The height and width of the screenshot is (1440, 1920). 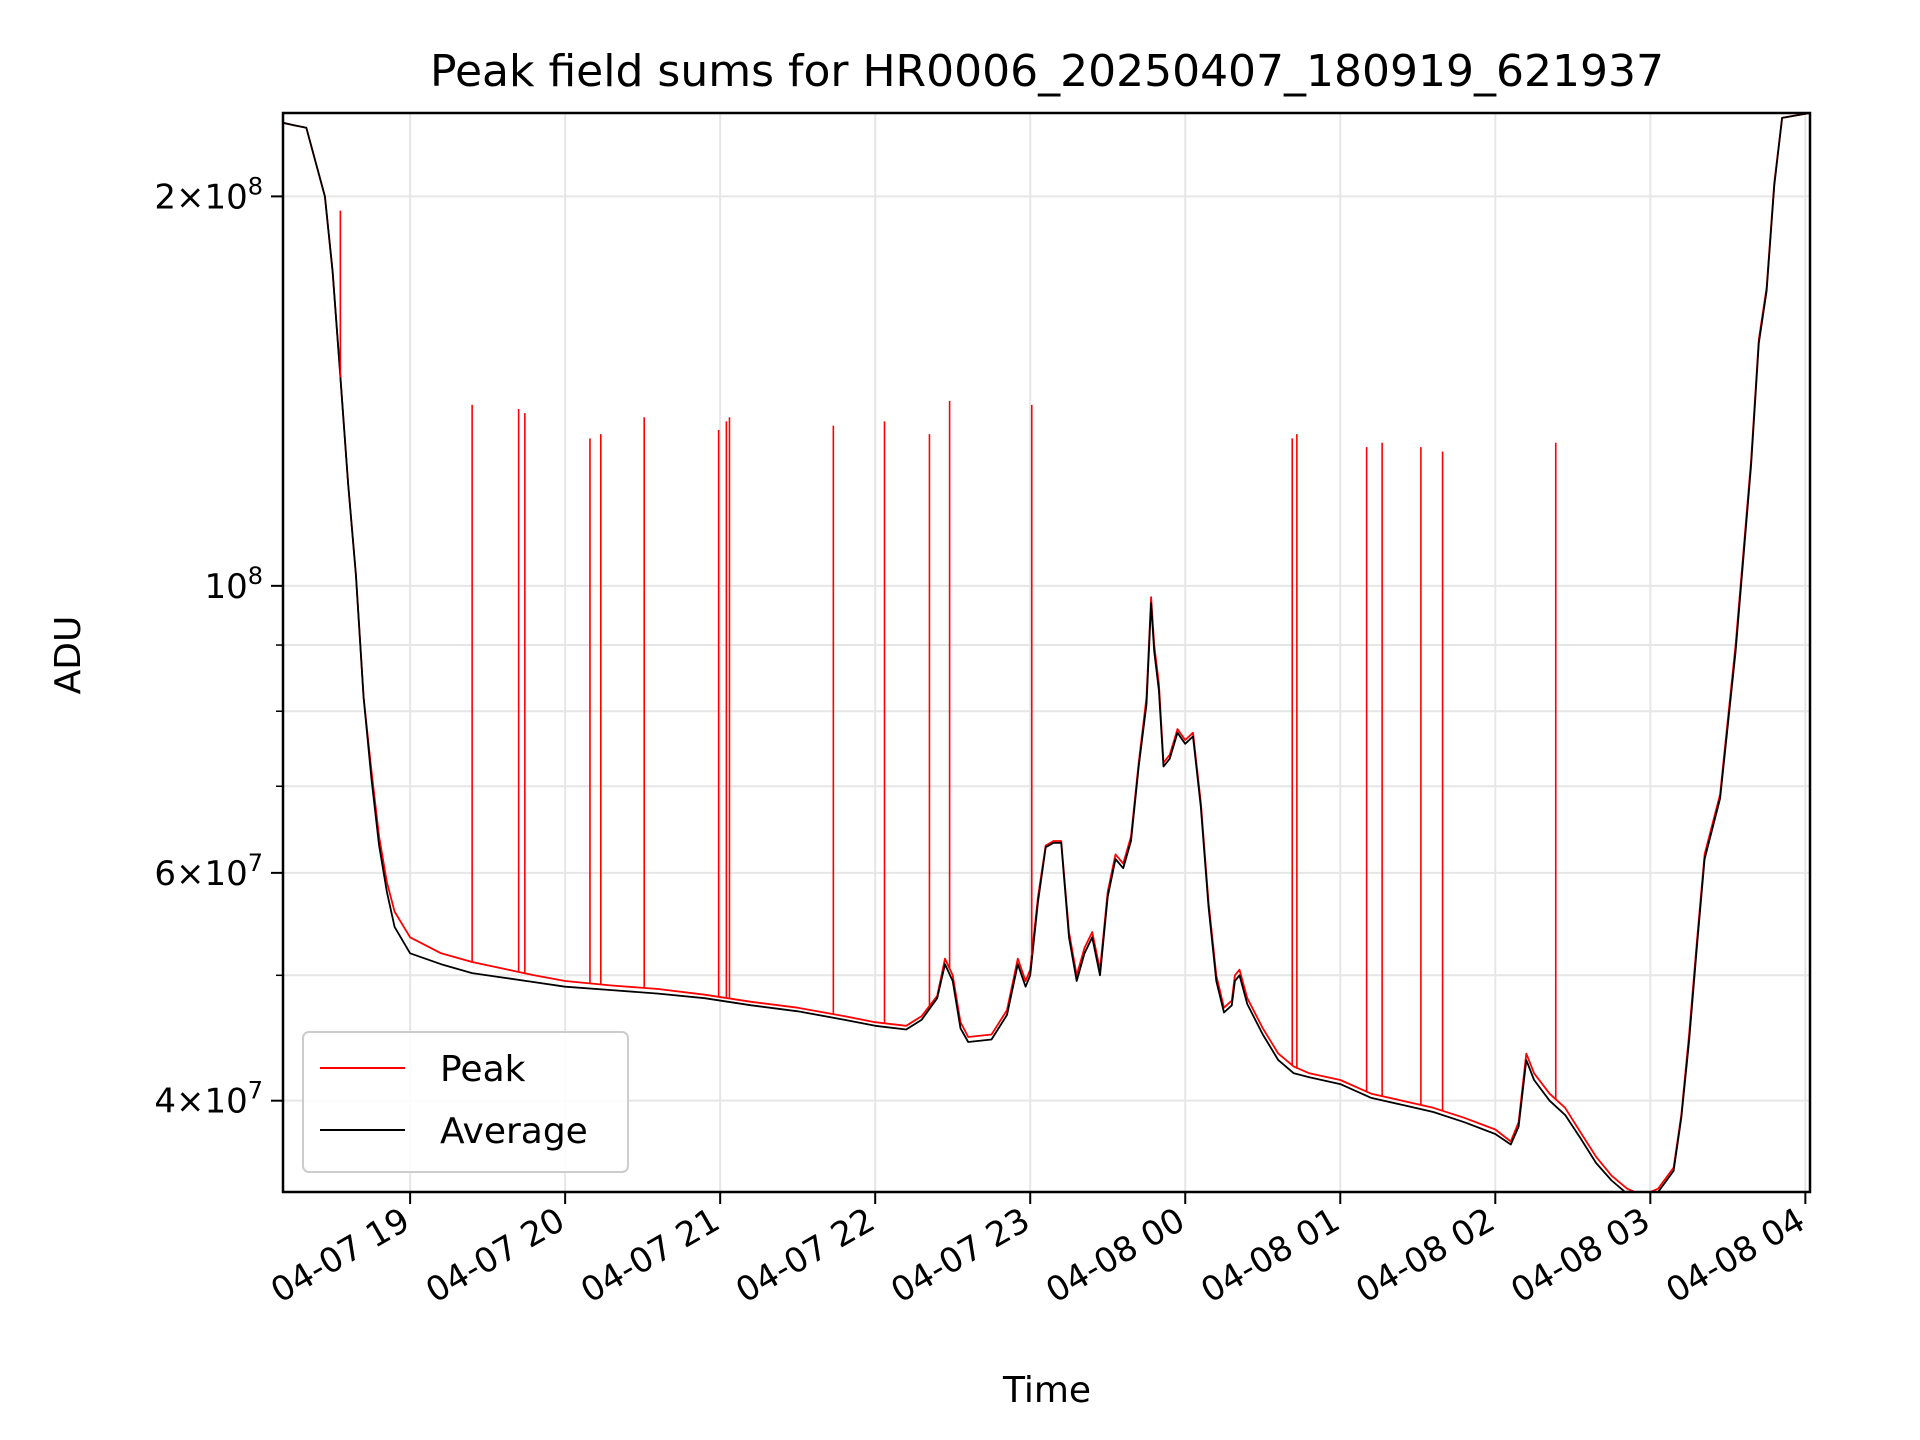 What do you see at coordinates (208, 1099) in the screenshot?
I see `y-tick-label: 4×107` at bounding box center [208, 1099].